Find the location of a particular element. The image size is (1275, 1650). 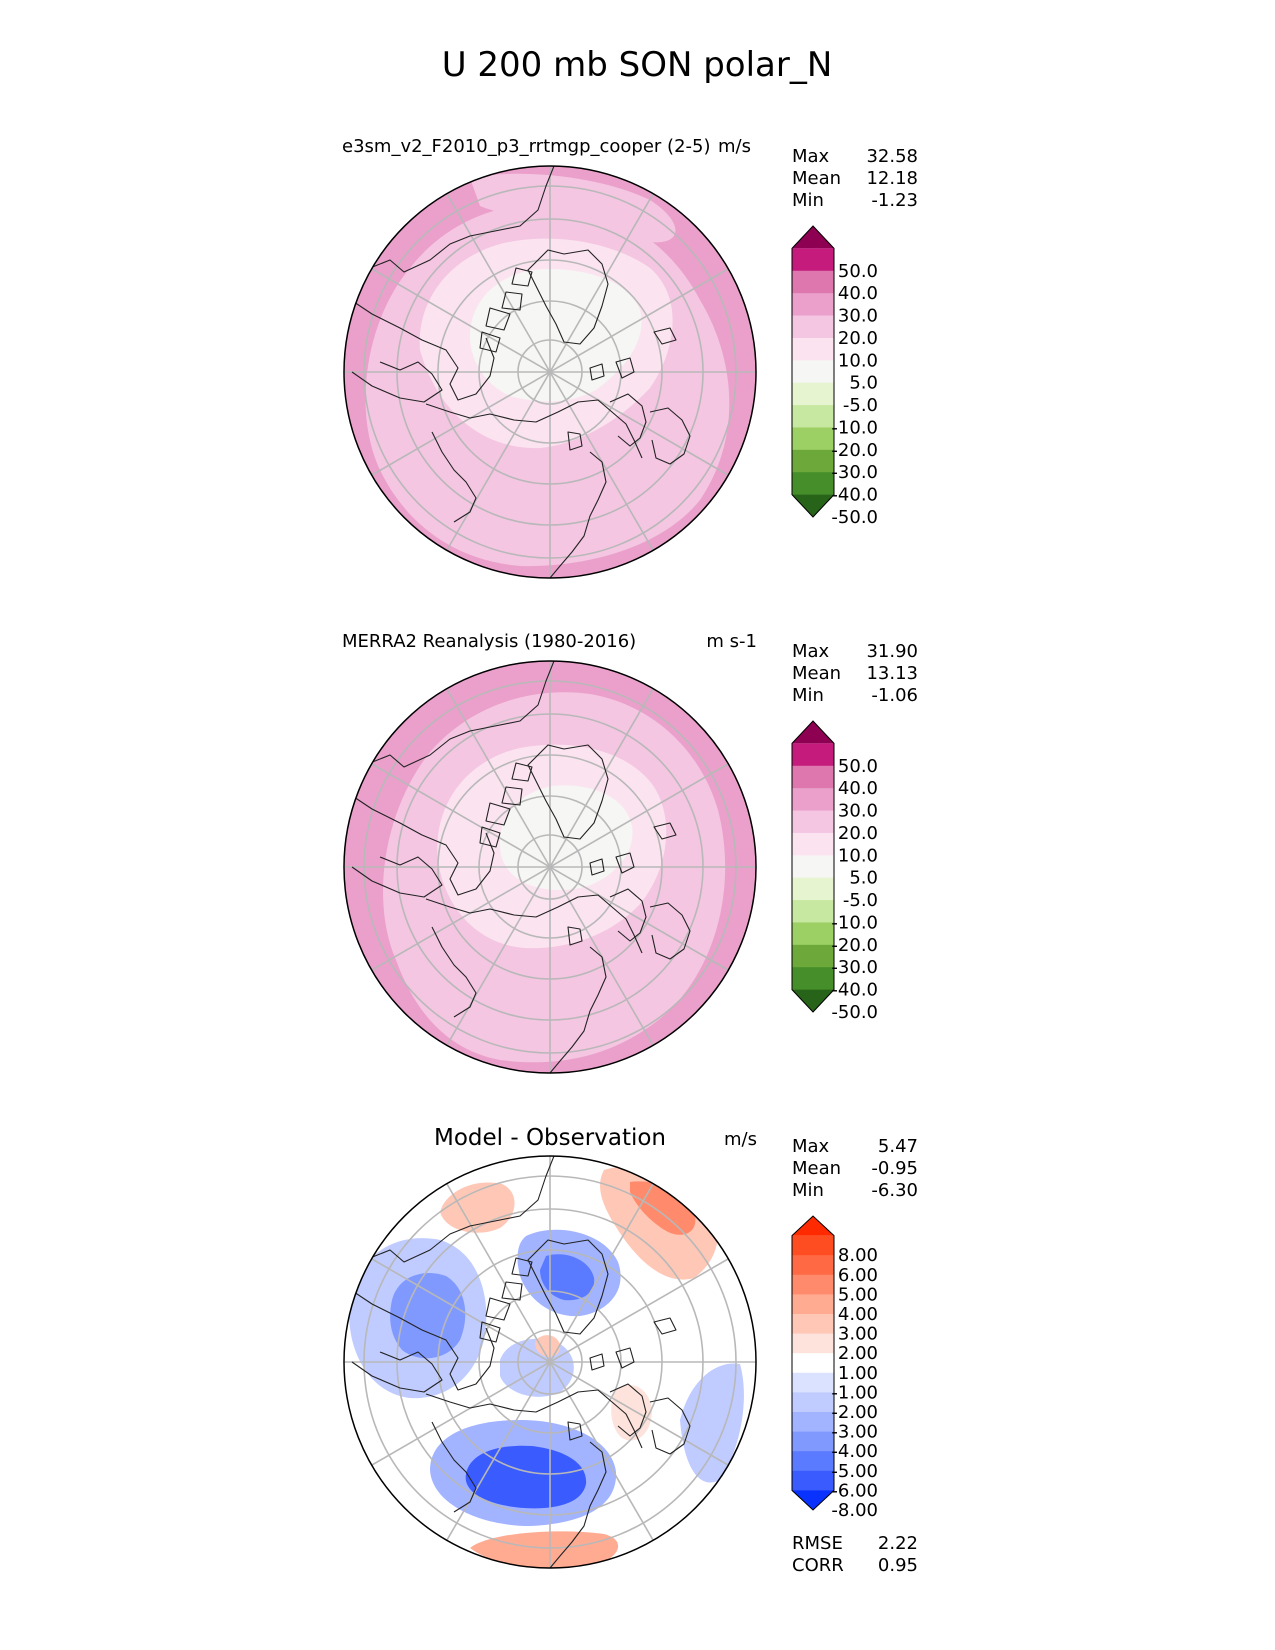

region-negative-north-core is located at coordinates (567, 1277).